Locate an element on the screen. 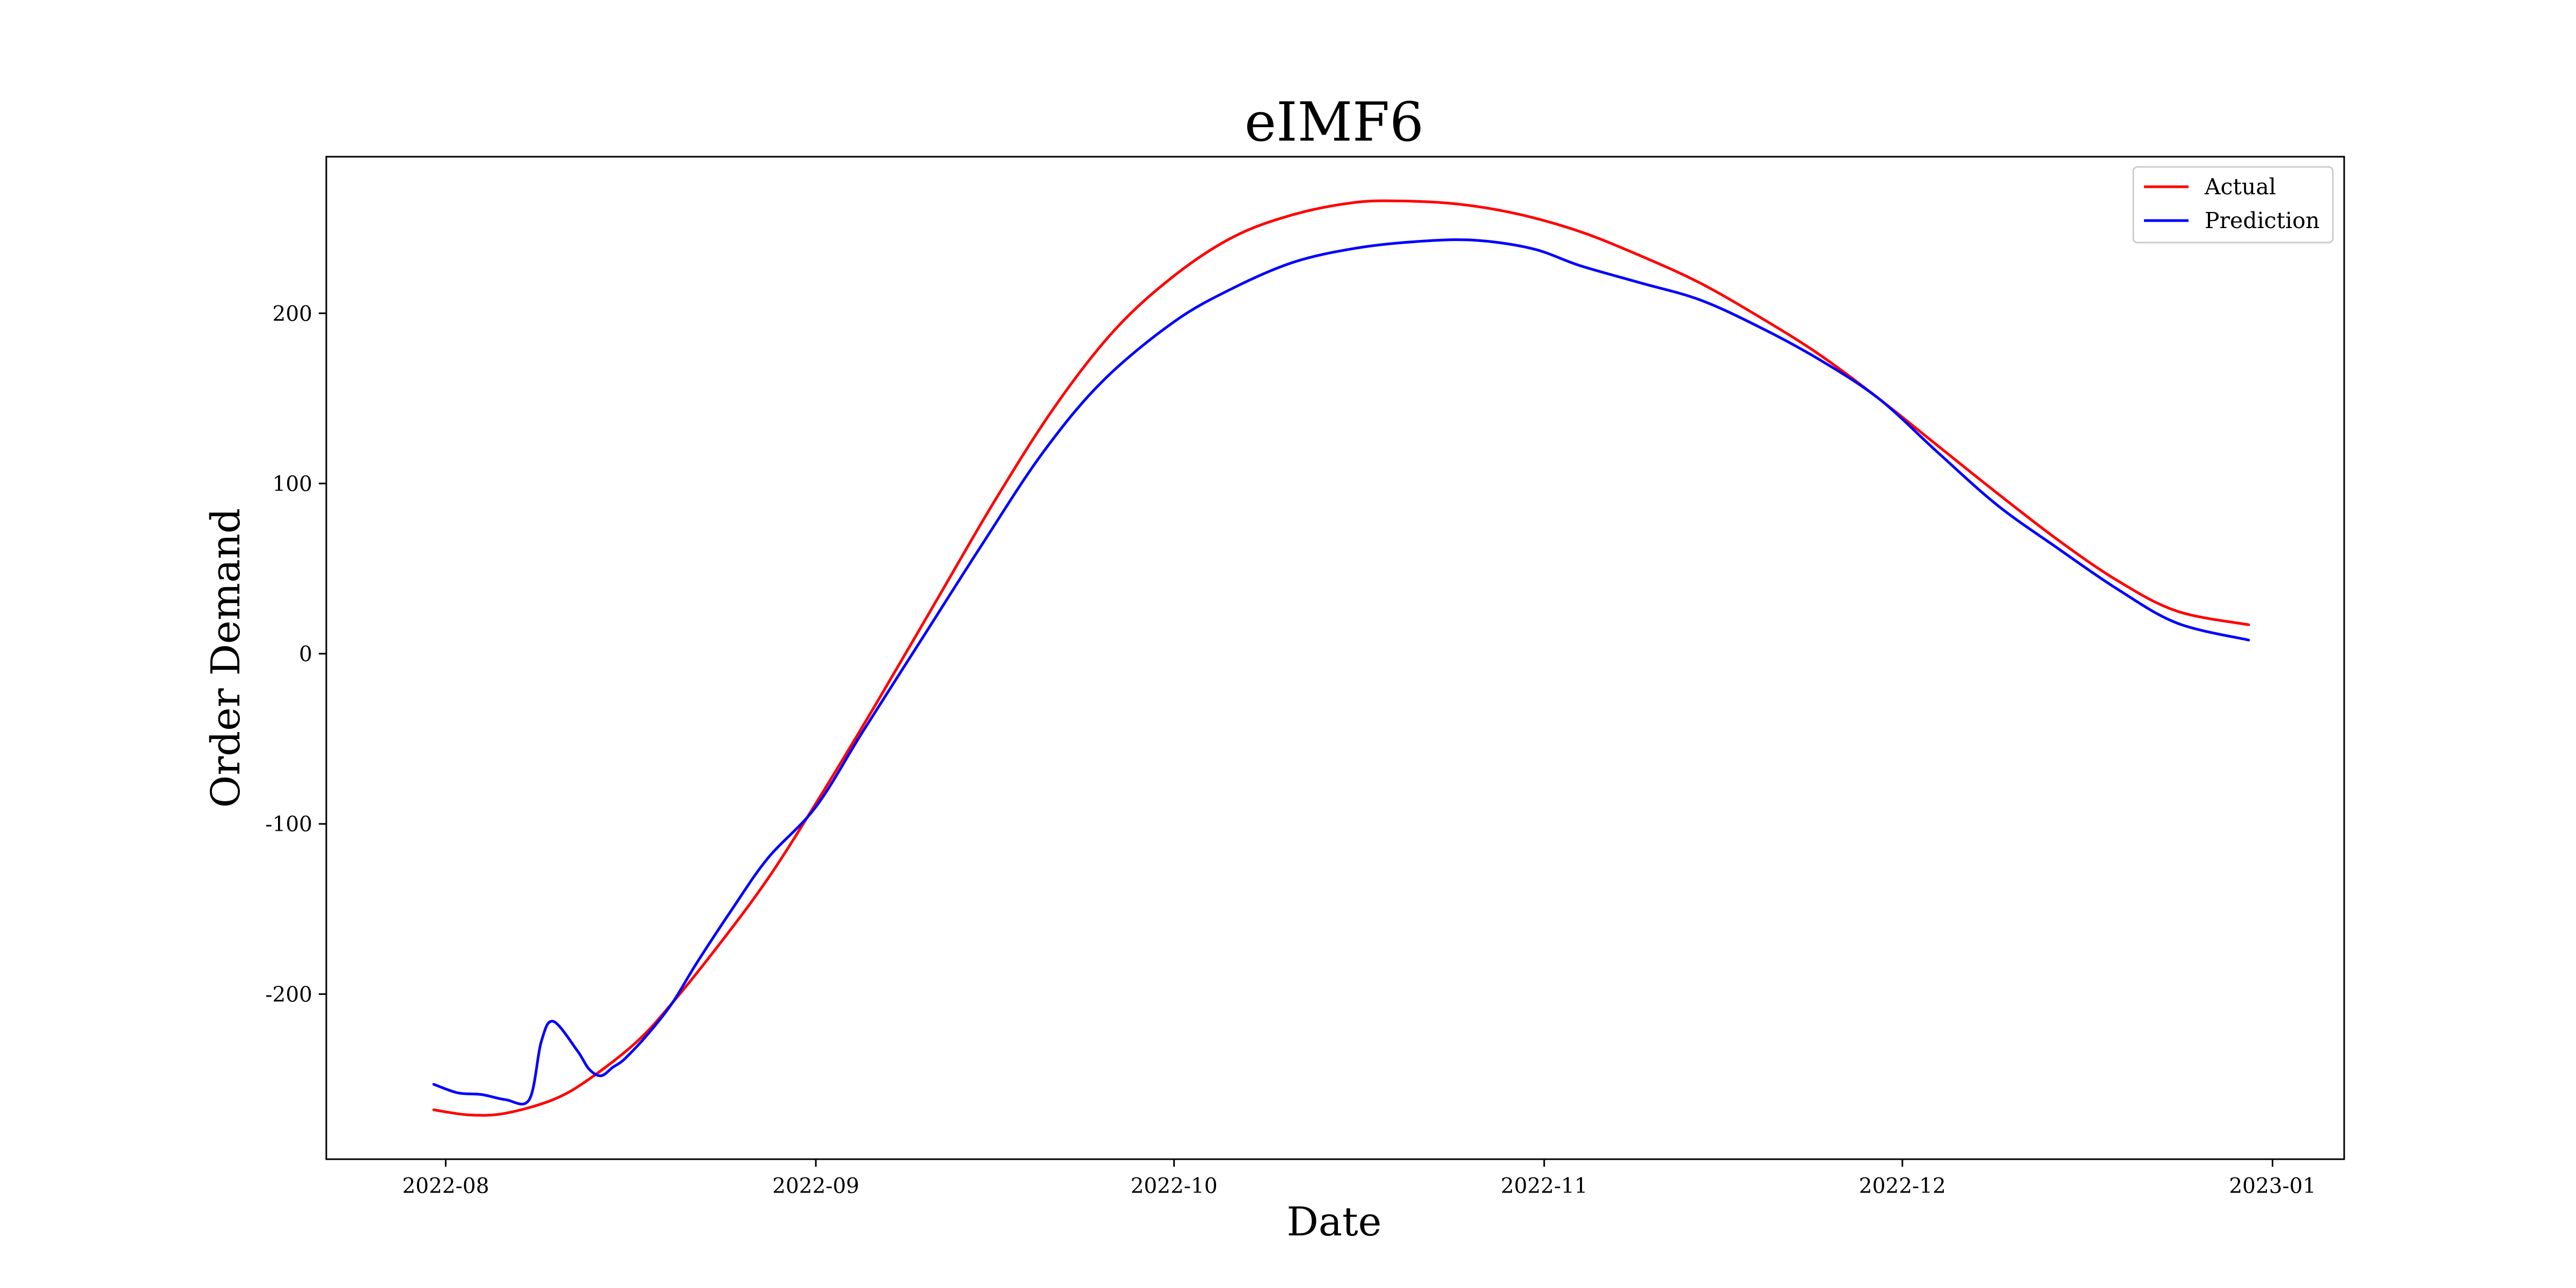 This screenshot has width=2576, height=1288. x-tick-label: 2022-09 is located at coordinates (815, 1186).